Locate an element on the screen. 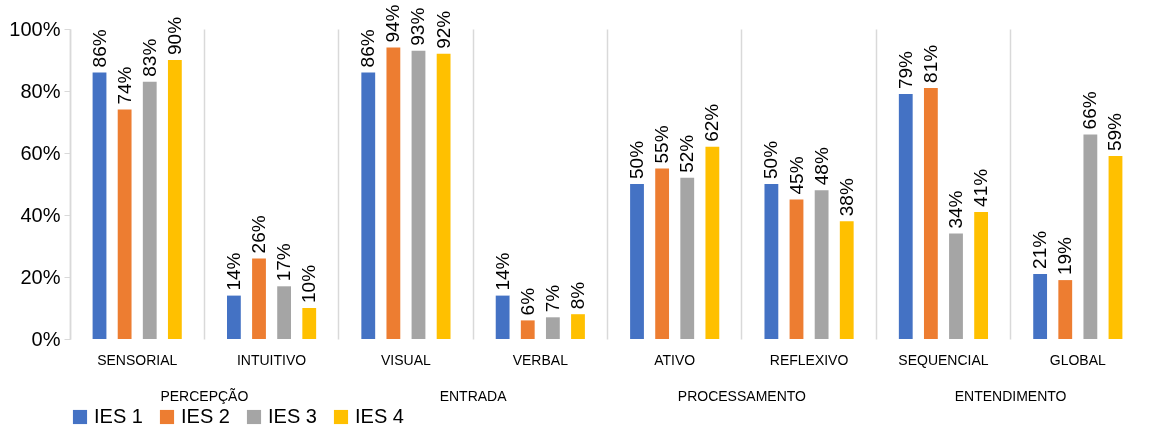 The image size is (1156, 444). x-tick-label: VISUAL is located at coordinates (406, 359).